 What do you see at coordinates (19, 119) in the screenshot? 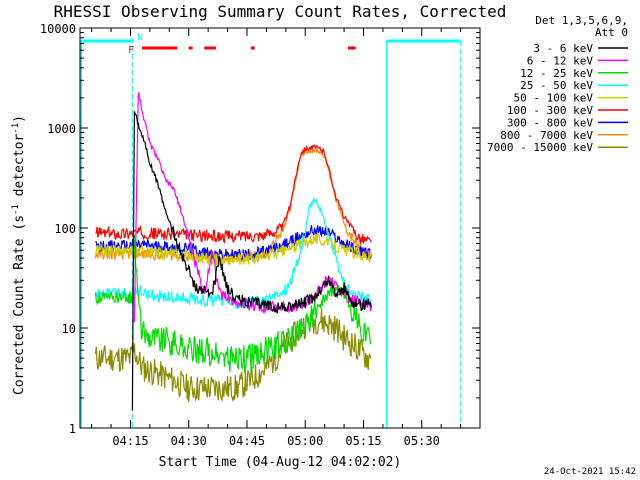
I see `y-axis-label-part-3: )` at bounding box center [19, 119].